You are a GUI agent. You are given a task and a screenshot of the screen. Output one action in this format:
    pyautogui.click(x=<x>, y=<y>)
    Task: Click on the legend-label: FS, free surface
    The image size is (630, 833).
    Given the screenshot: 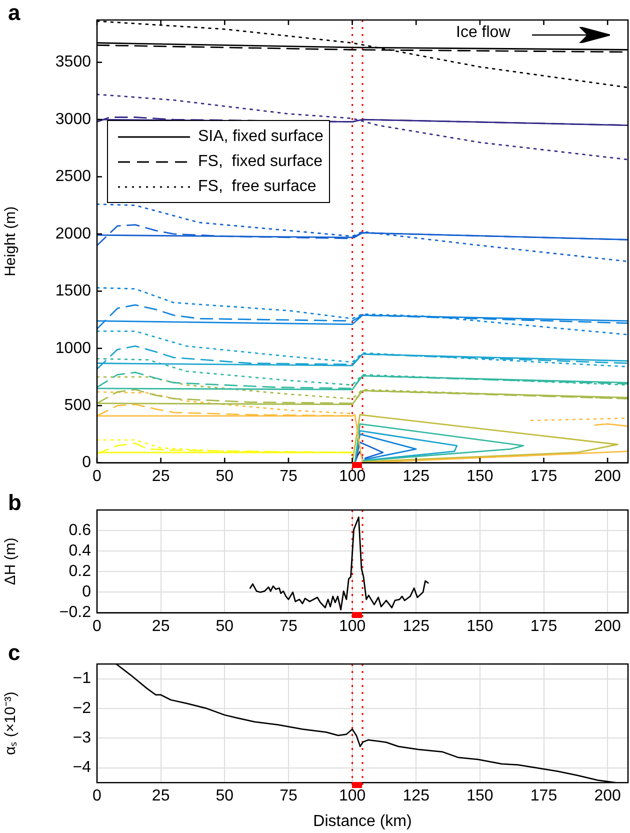 What is the action you would take?
    pyautogui.click(x=257, y=187)
    